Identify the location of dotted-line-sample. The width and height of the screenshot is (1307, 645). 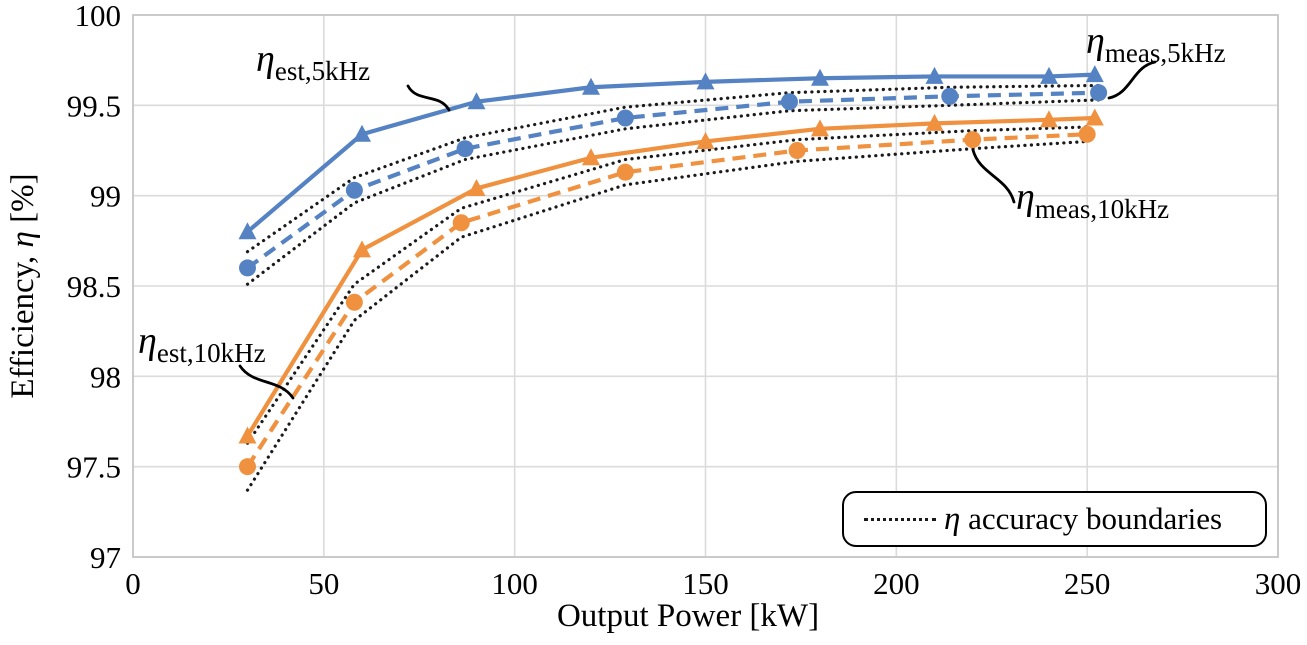
(900, 519).